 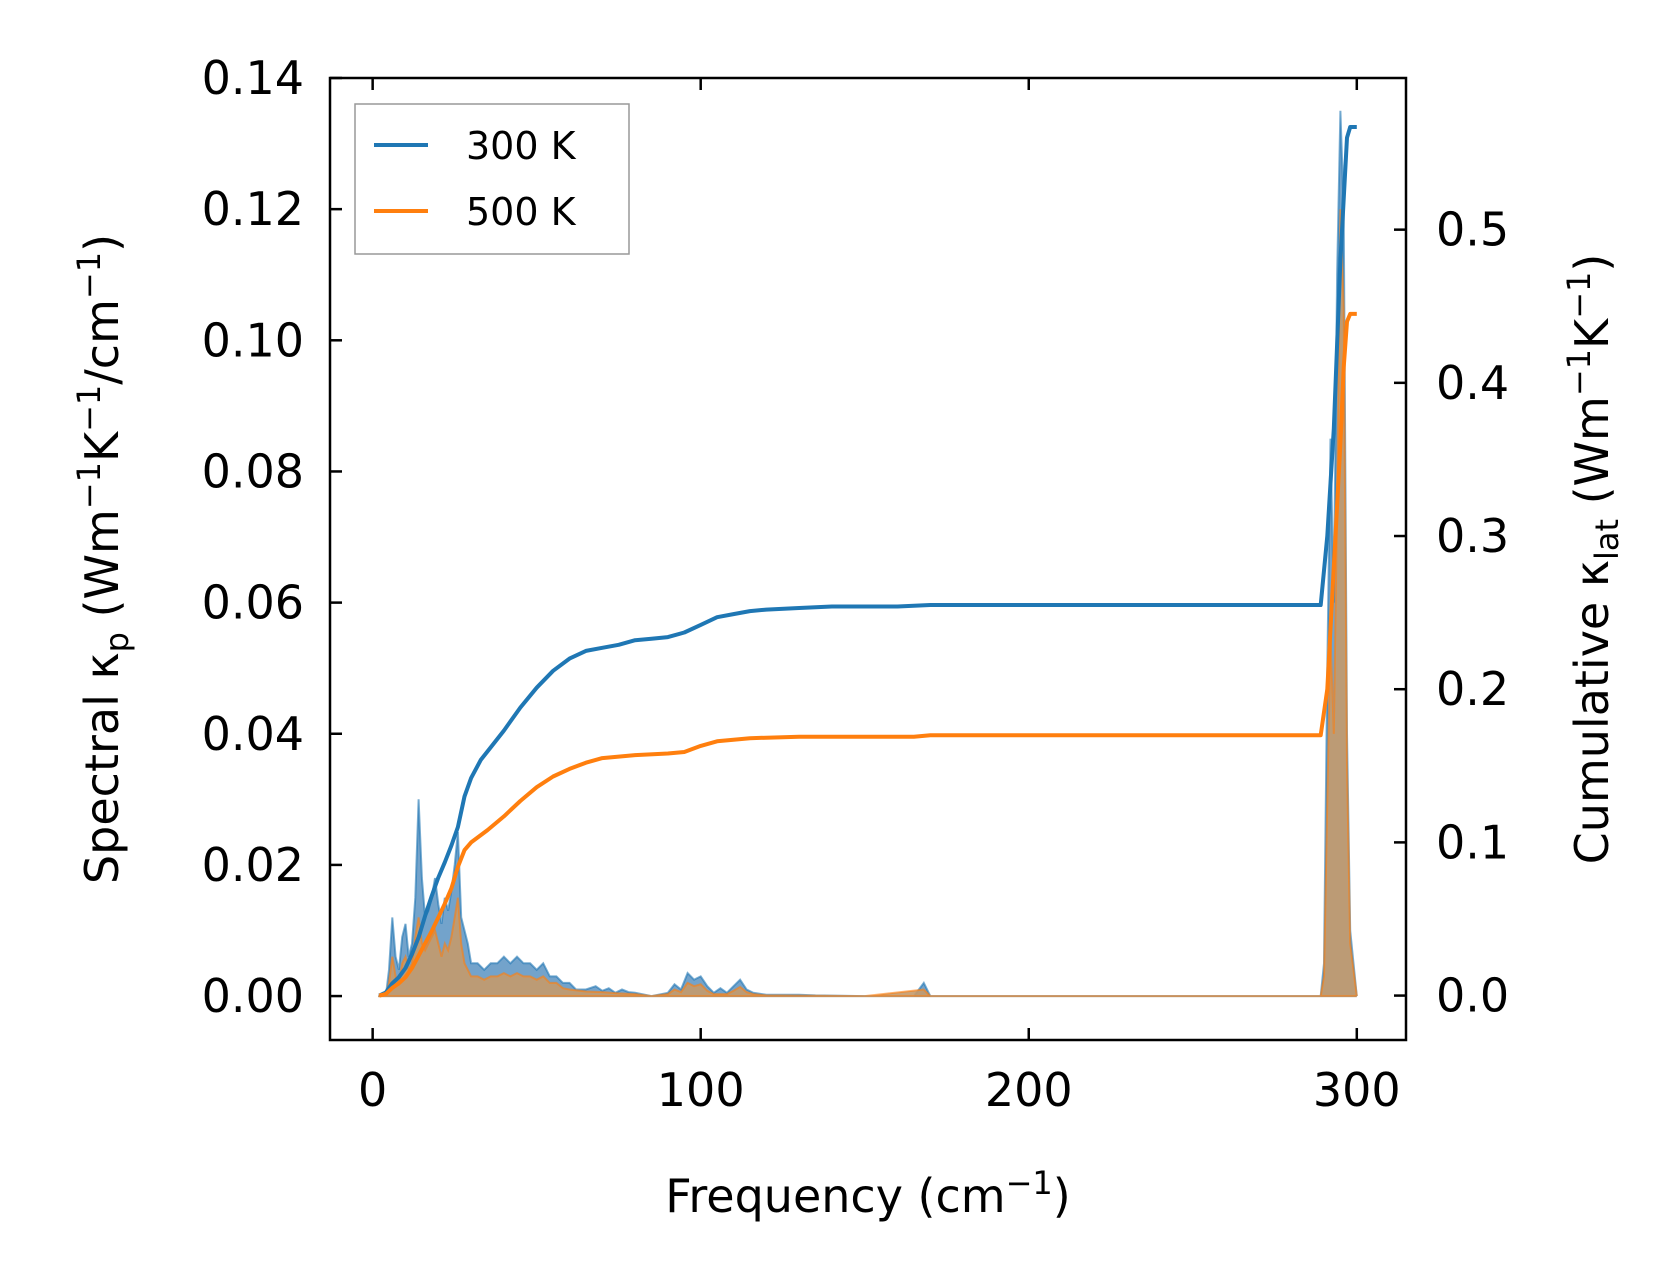 I want to click on y-right-tick-label: 0.5, so click(x=1472, y=230).